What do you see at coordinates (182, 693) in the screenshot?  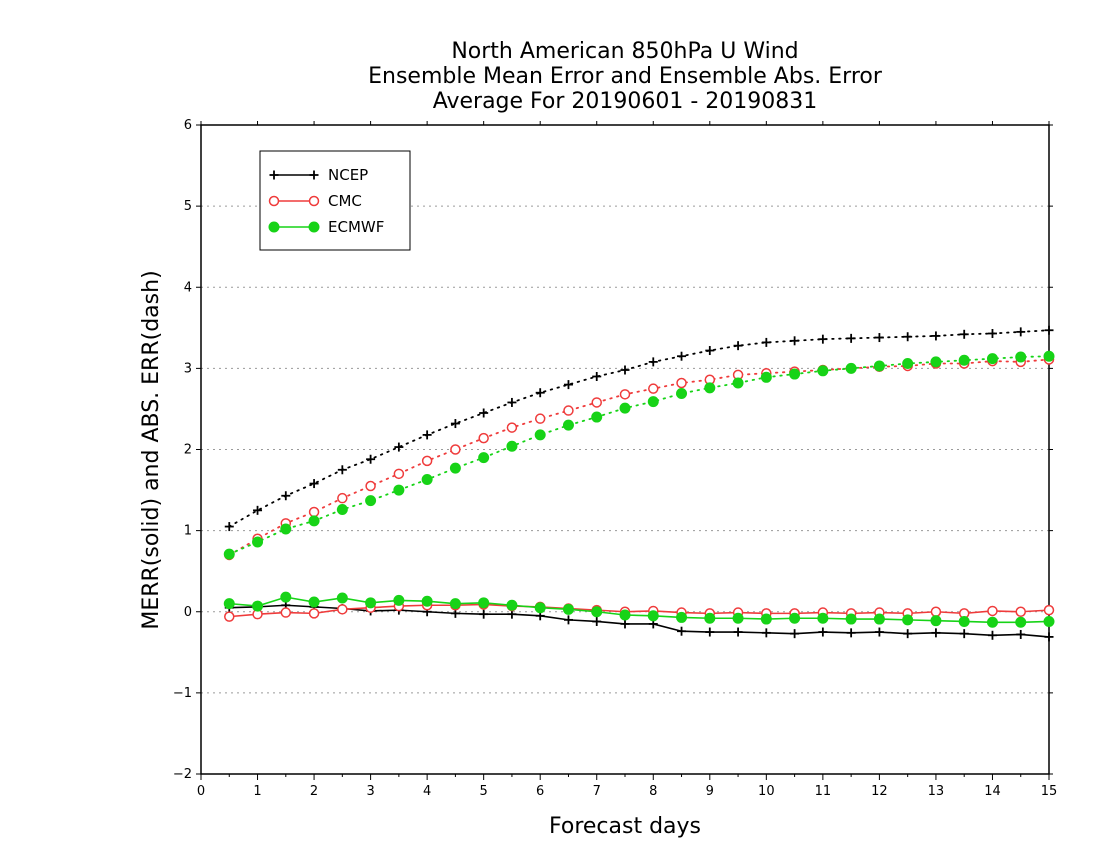 I see `y-tick-label: −1` at bounding box center [182, 693].